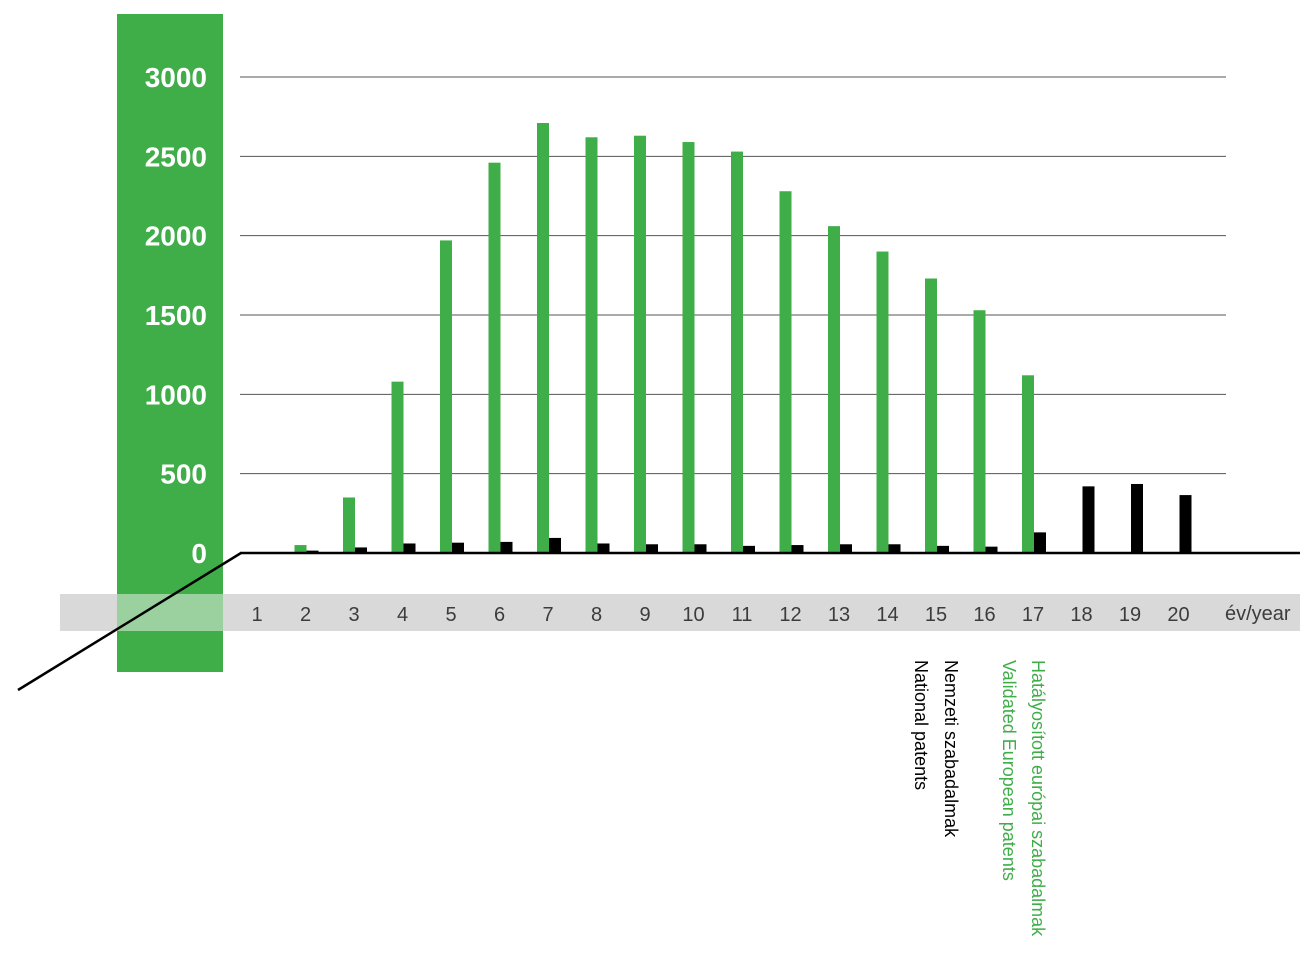  Describe the element at coordinates (1081, 615) in the screenshot. I see `x-tick-label: 18` at that location.